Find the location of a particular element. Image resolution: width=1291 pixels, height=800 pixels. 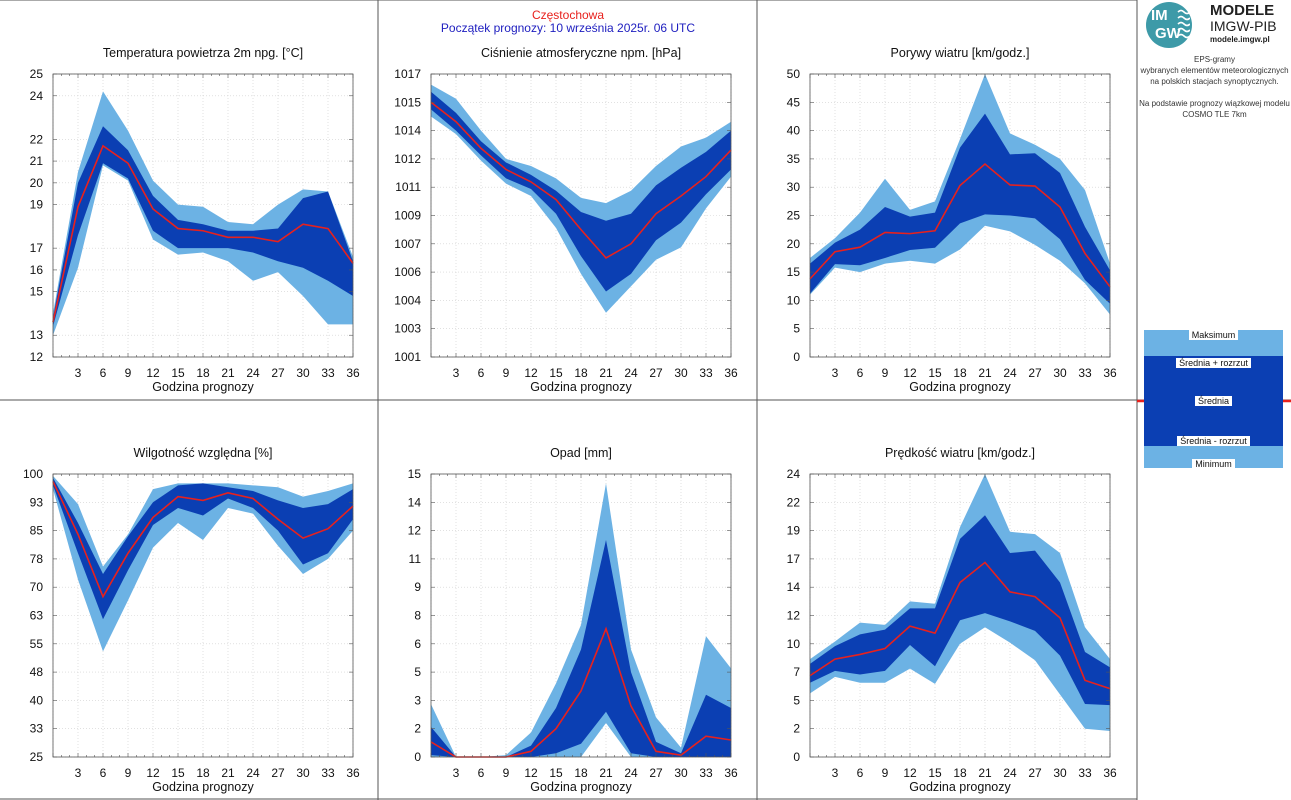

y-tick-label: 15 is located at coordinates (794, 272).